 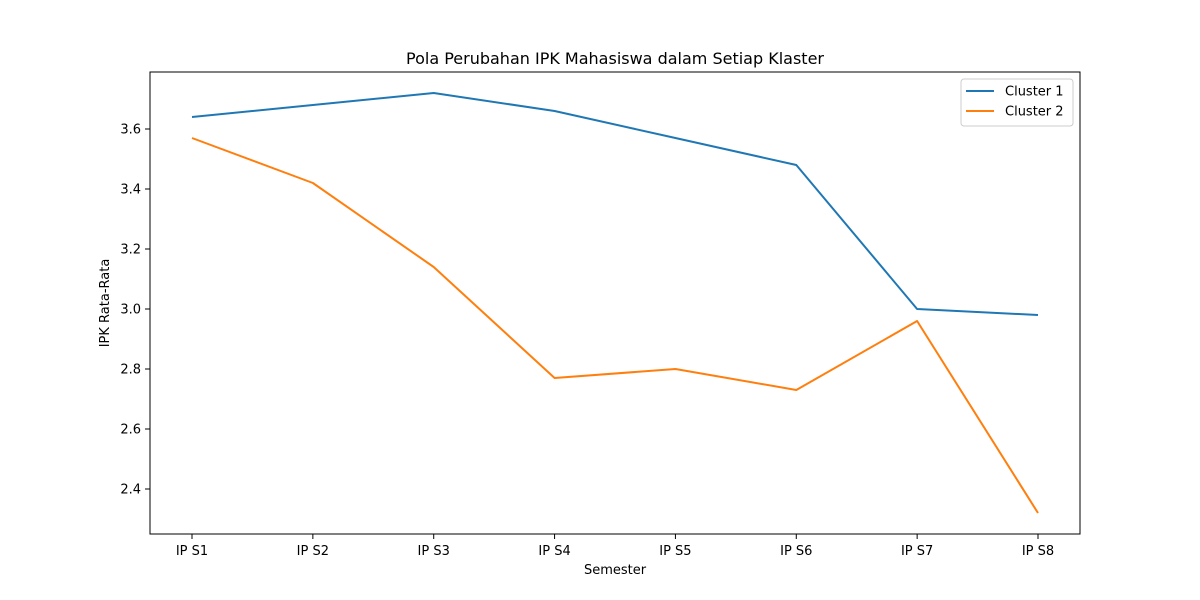 What do you see at coordinates (130, 130) in the screenshot?
I see `y-tick-label: 3.6` at bounding box center [130, 130].